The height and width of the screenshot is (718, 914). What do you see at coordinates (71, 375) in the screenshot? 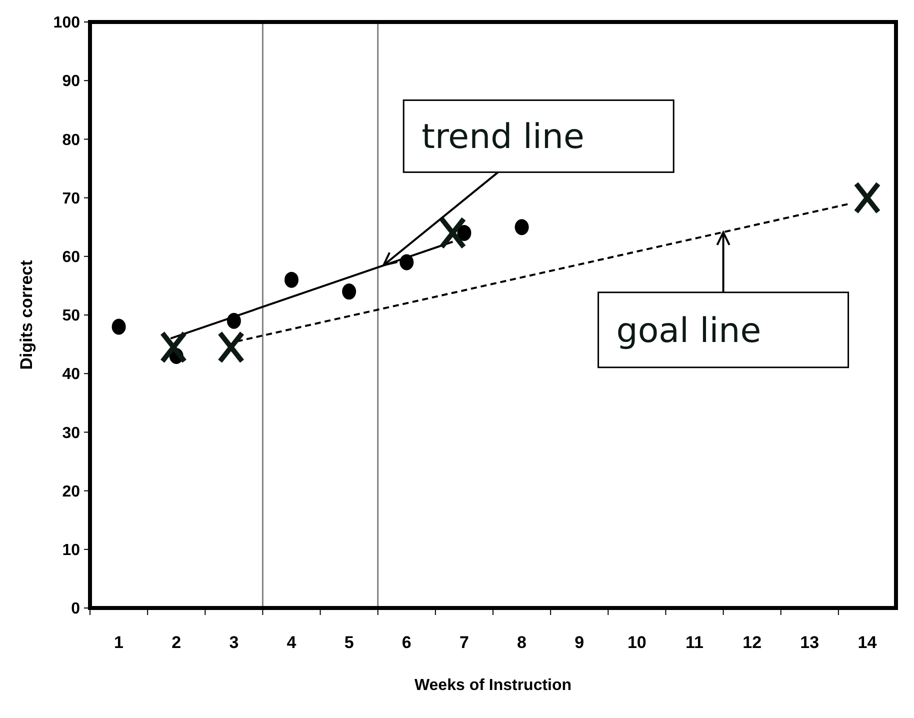
I see `y-tick-label: 40` at bounding box center [71, 375].